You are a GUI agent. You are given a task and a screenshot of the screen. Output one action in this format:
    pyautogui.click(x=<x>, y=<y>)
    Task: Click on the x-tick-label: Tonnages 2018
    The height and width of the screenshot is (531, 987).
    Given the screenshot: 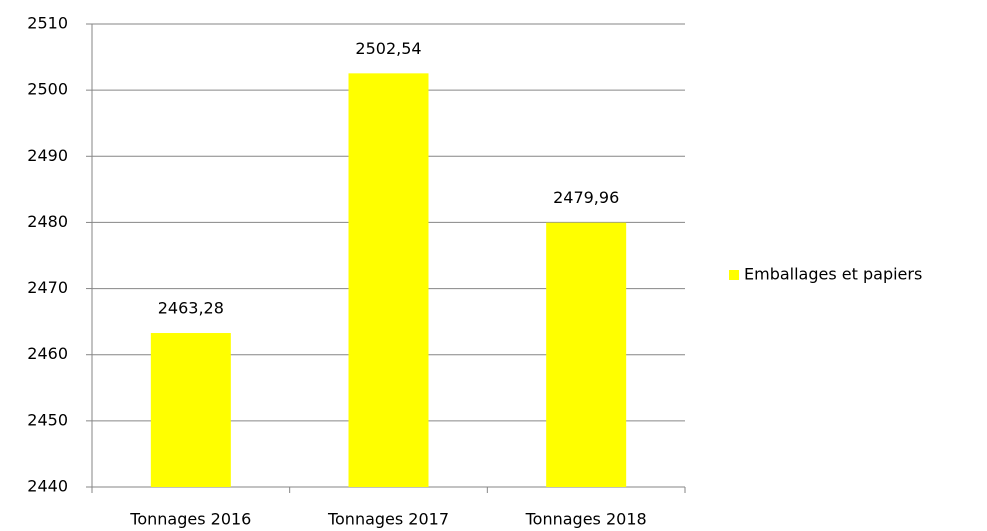 What is the action you would take?
    pyautogui.click(x=586, y=519)
    